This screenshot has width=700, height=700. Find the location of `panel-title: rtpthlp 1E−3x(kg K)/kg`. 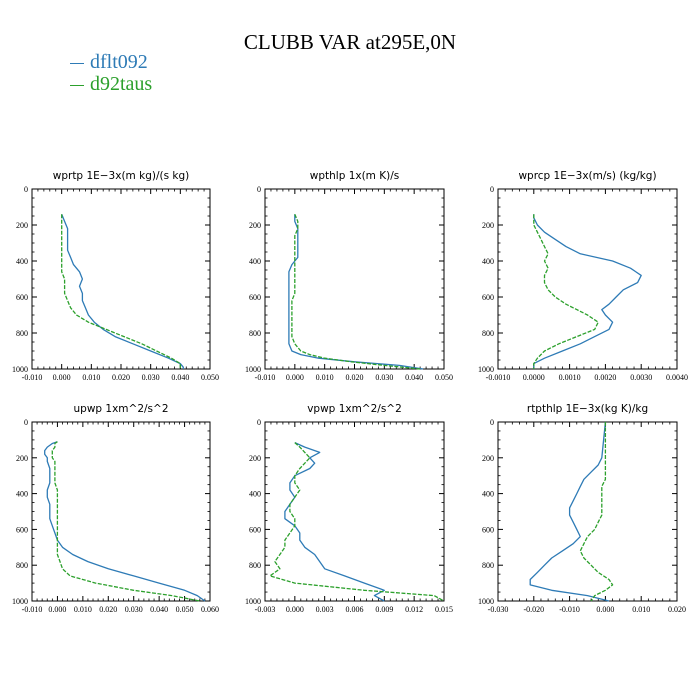

panel-title: rtpthlp 1E−3x(kg K)/kg is located at coordinates (587, 409).